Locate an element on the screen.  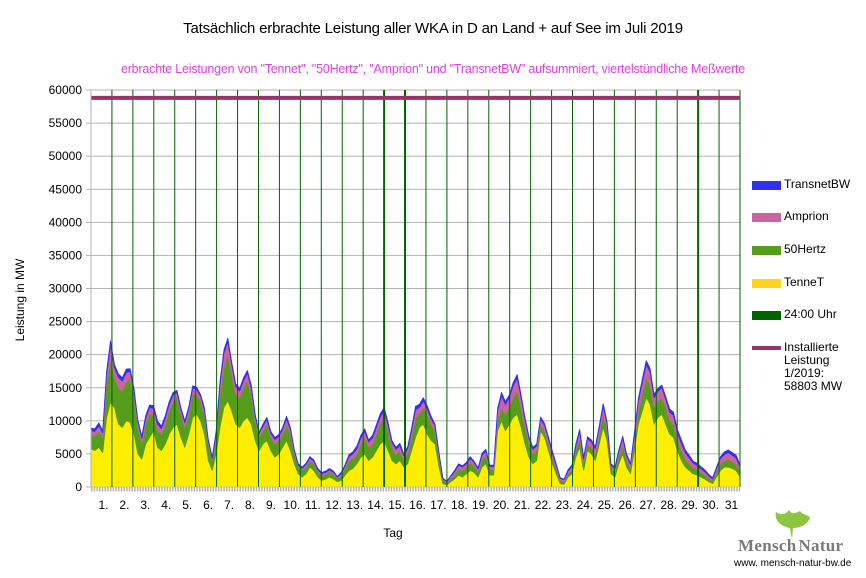
x-tick-label: 22. is located at coordinates (543, 505).